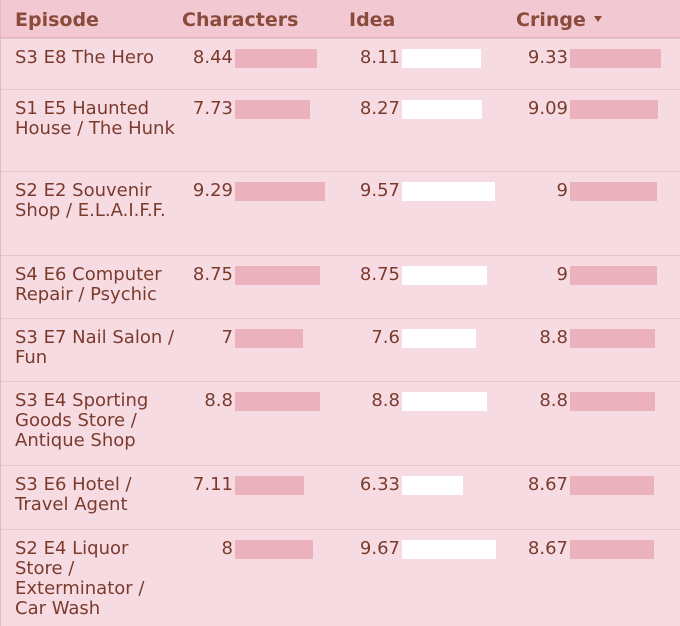 Image resolution: width=680 pixels, height=626 pixels. What do you see at coordinates (340, 349) in the screenshot?
I see `table-row: S3 E7 Nail Salon / Fun 7 7.6 8.8` at bounding box center [340, 349].